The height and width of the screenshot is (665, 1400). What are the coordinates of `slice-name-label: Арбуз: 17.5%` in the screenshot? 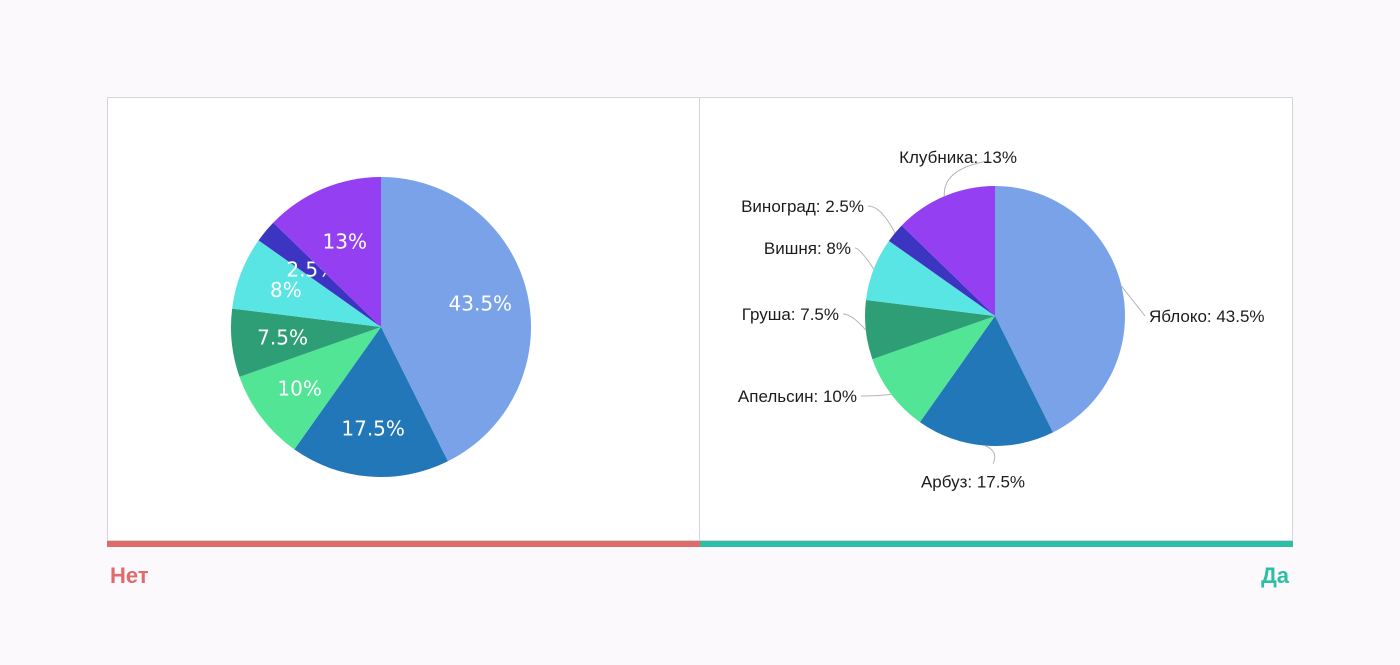 It's located at (973, 482).